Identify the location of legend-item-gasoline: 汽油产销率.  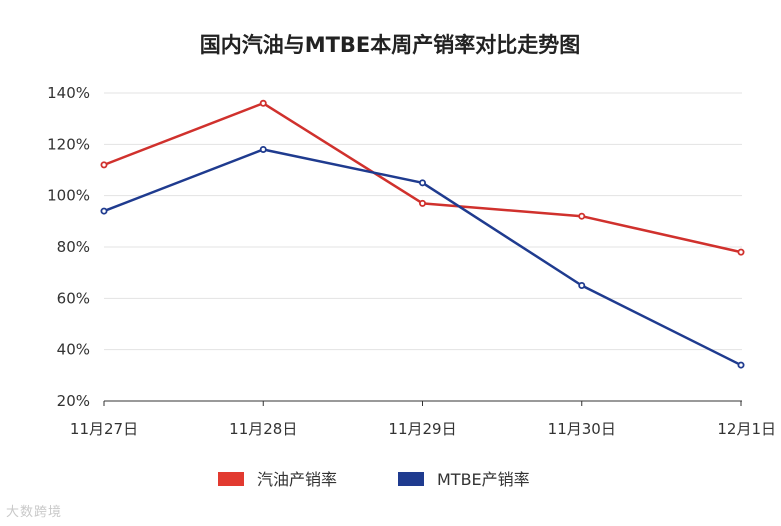
(277, 479).